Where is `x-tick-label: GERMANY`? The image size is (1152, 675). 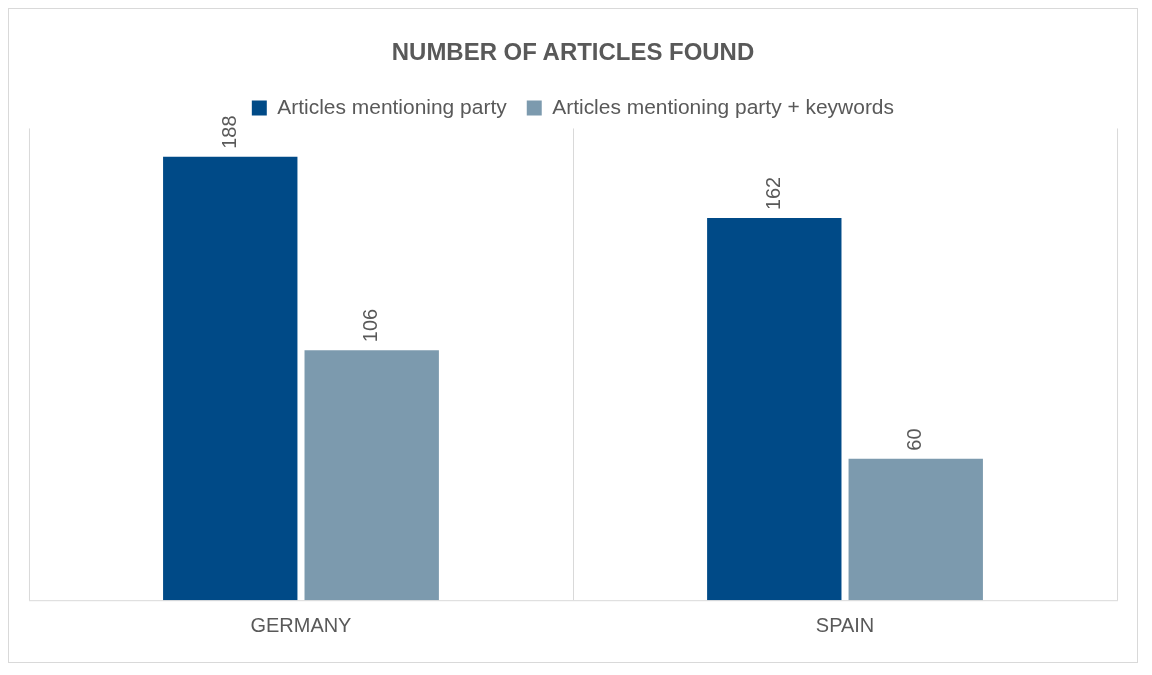 x-tick-label: GERMANY is located at coordinates (301, 624).